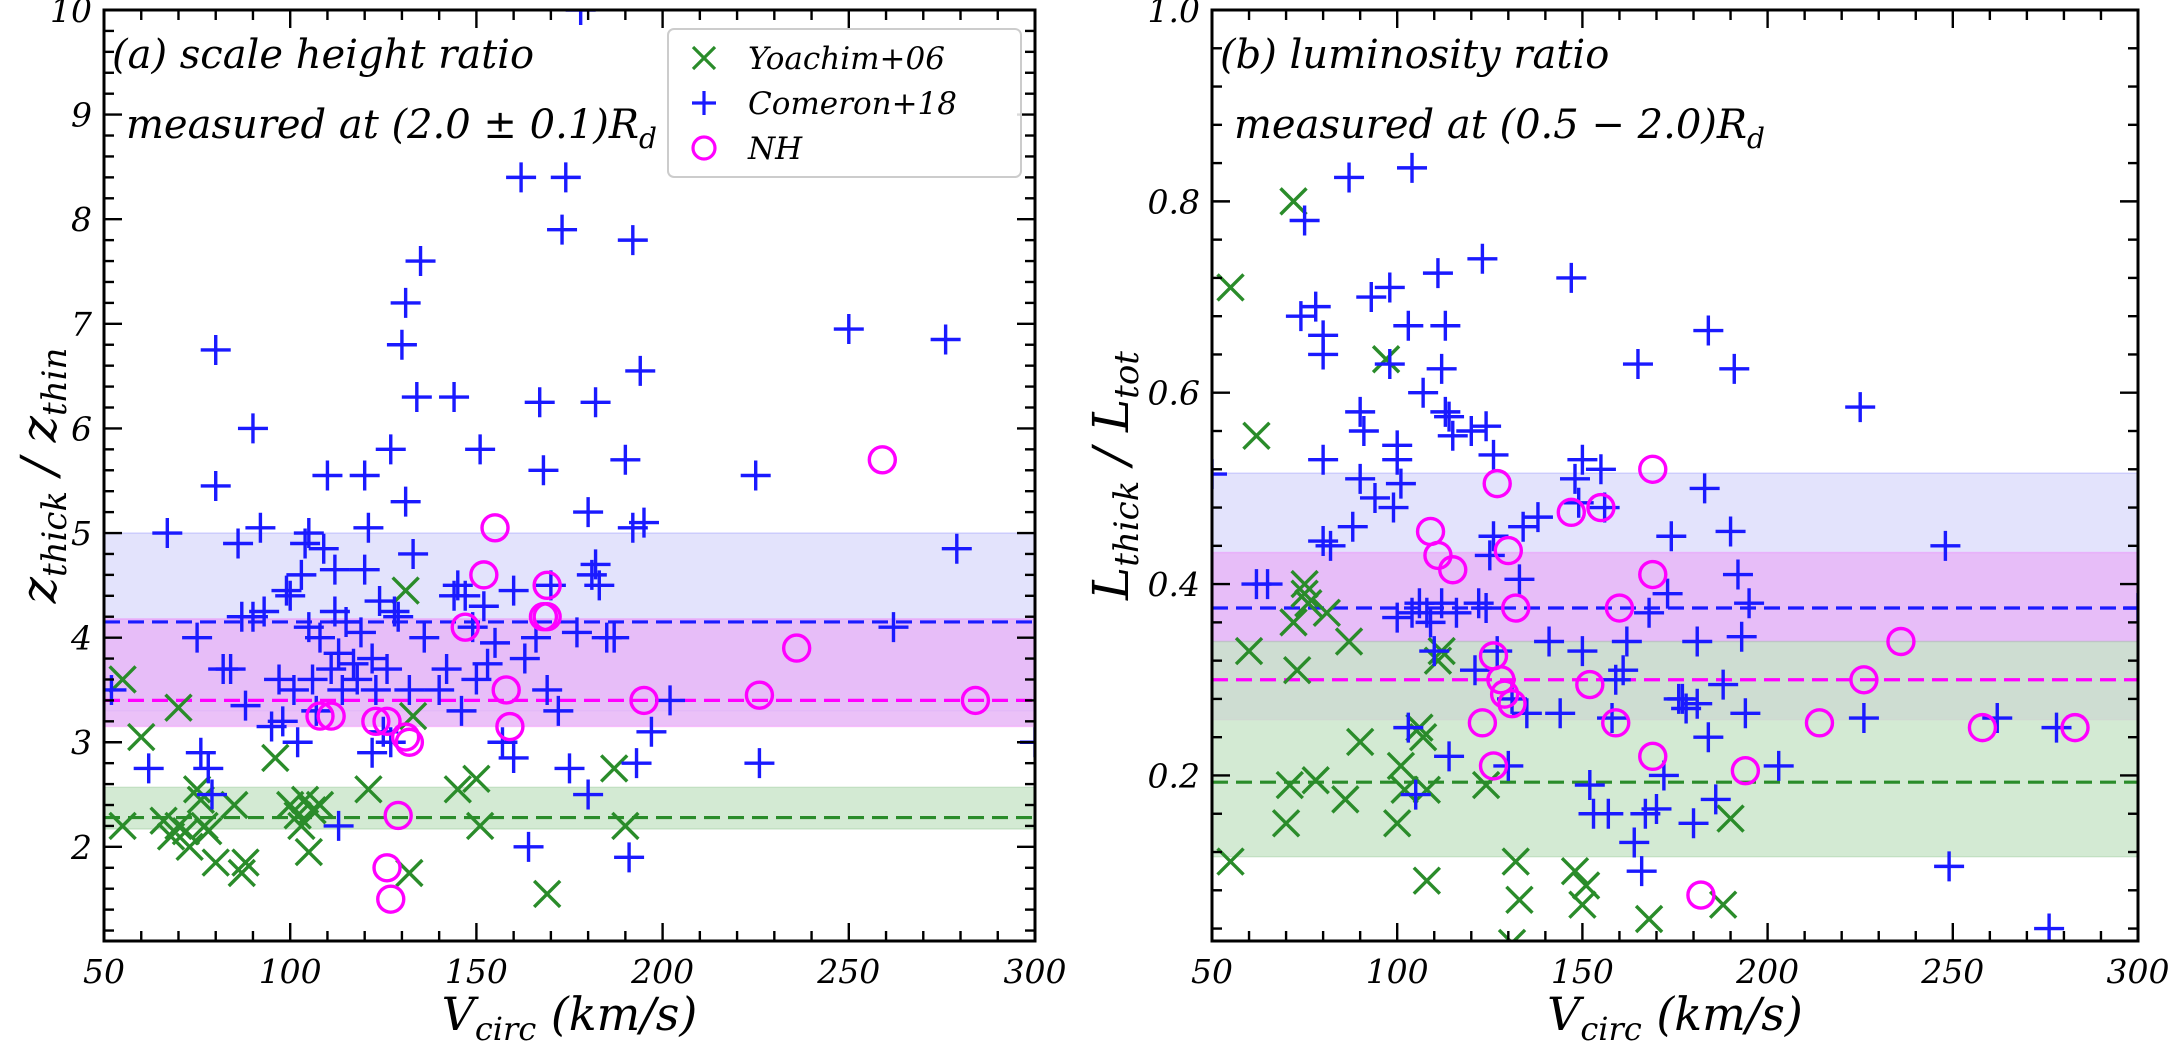  What do you see at coordinates (1114, 476) in the screenshot?
I see `y-axis-label: Lthick / Ltot` at bounding box center [1114, 476].